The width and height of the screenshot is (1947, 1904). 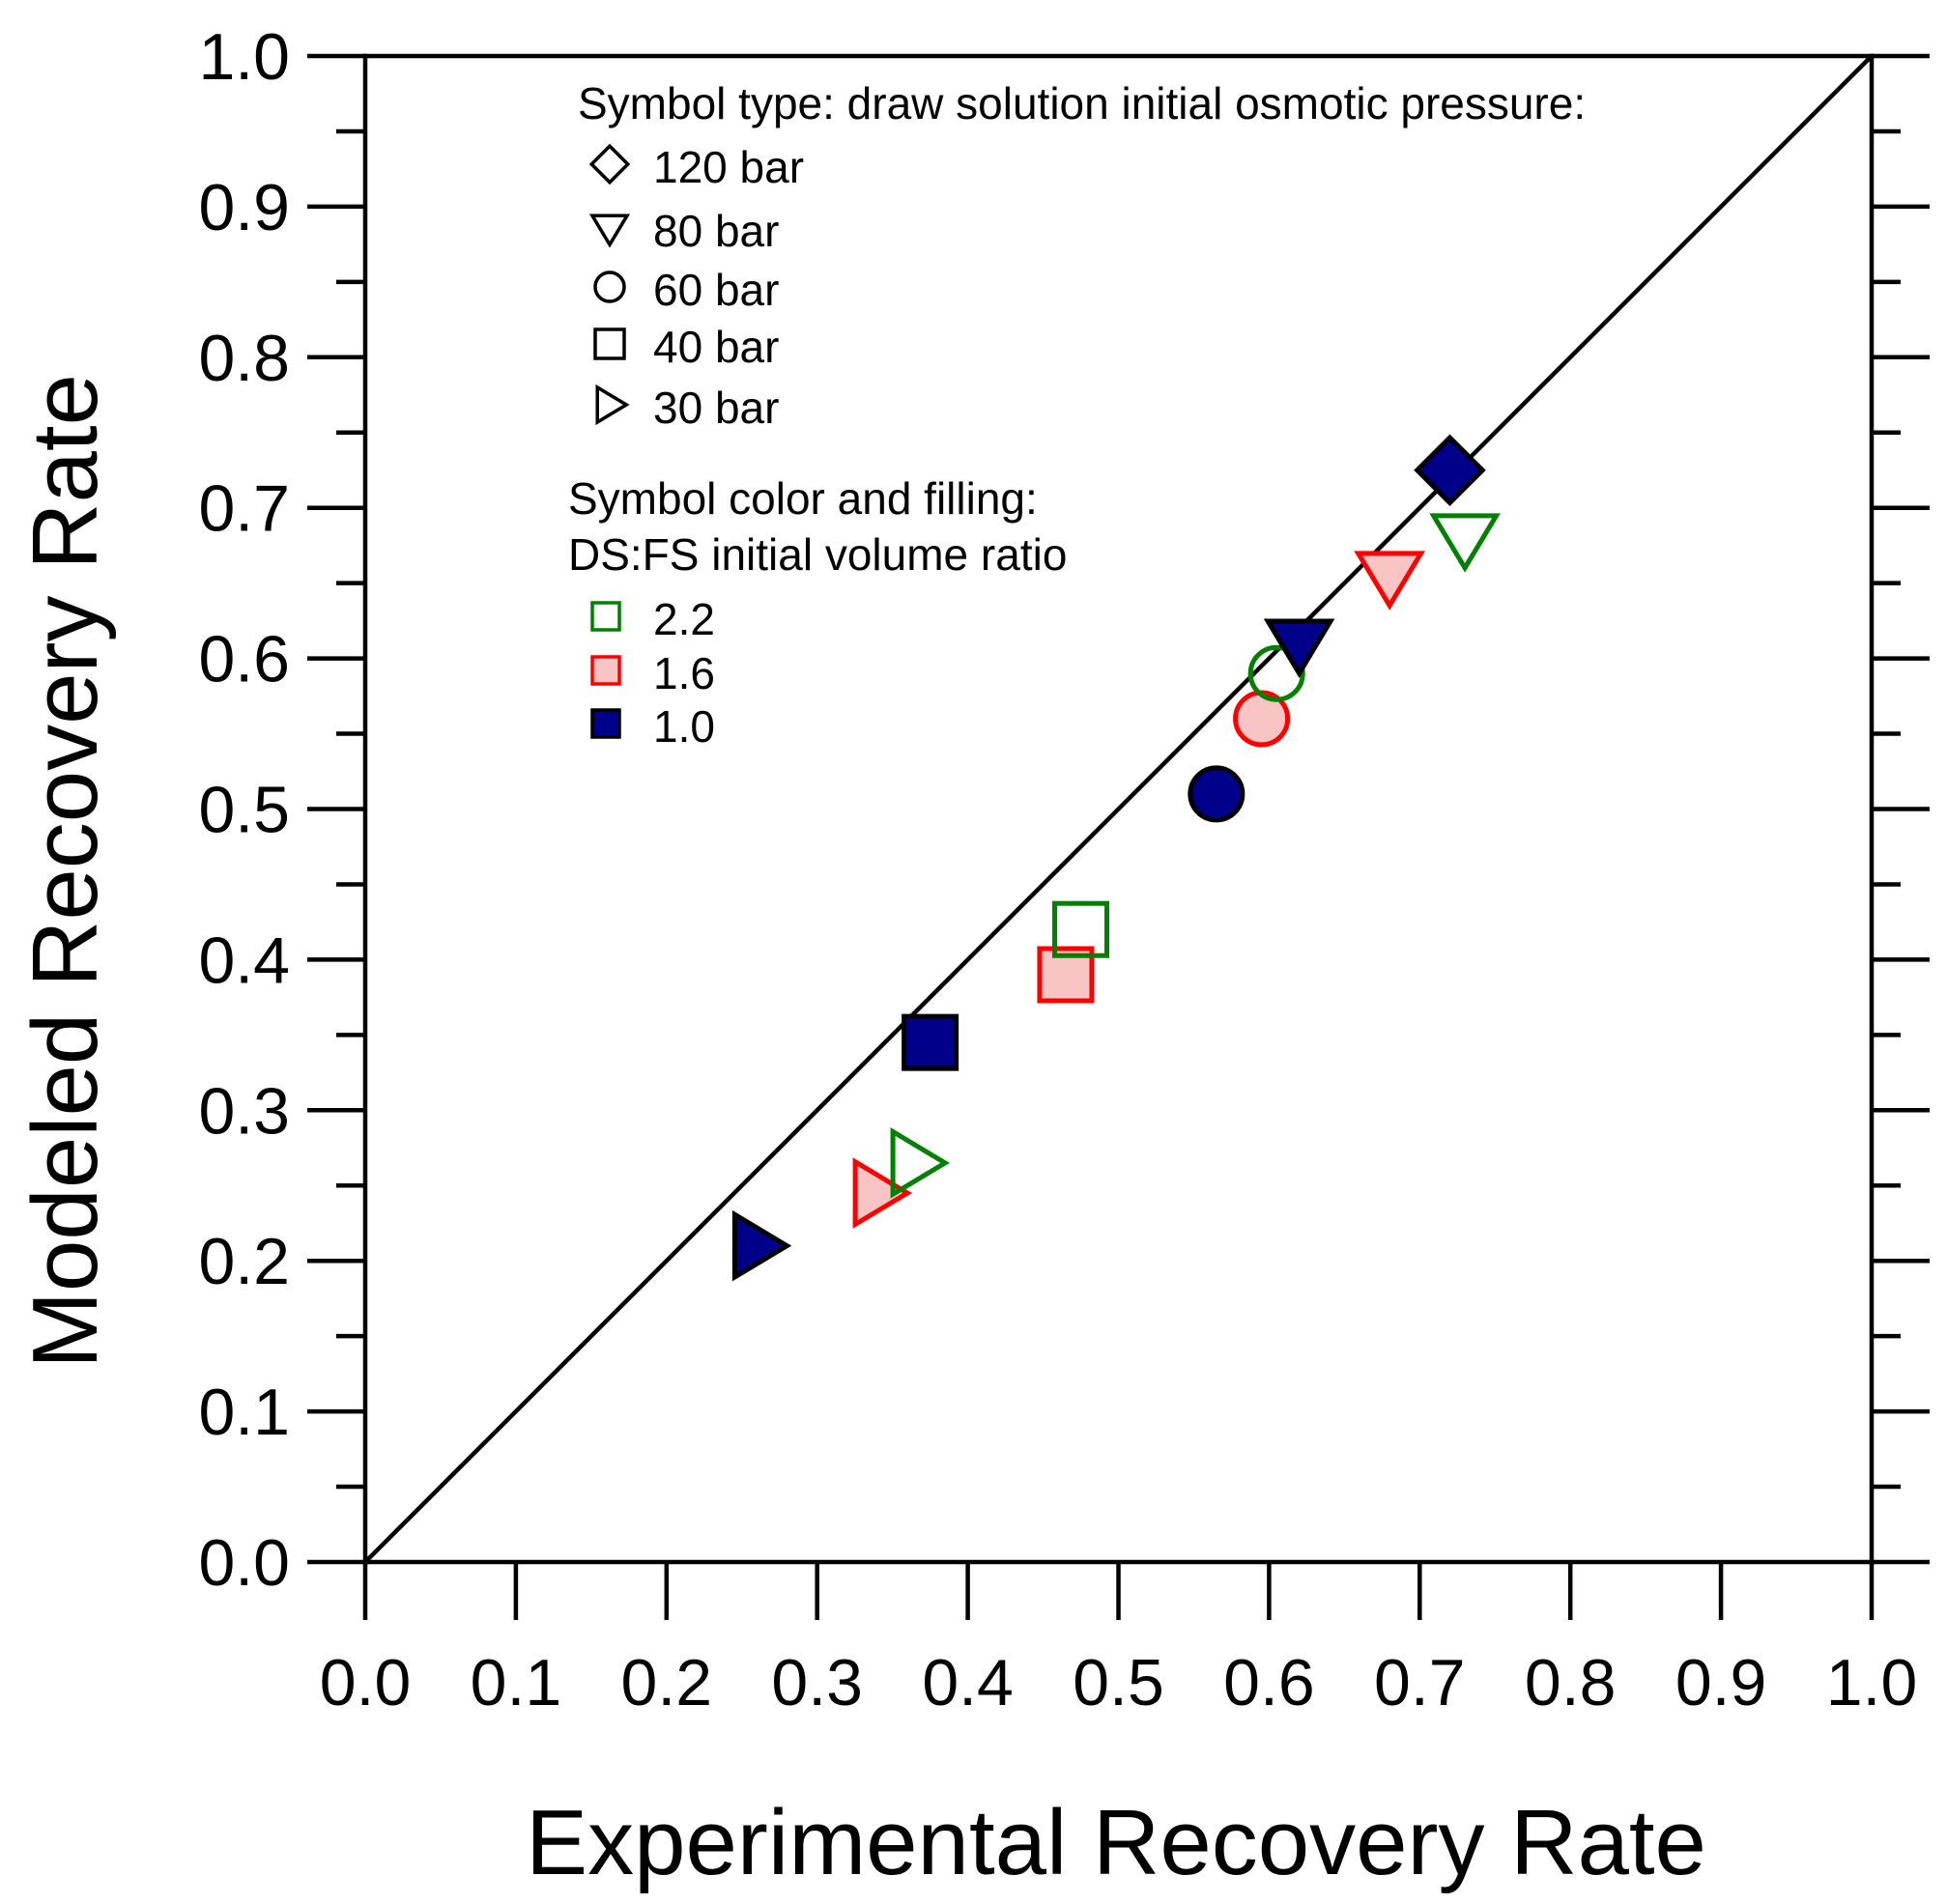 I want to click on data-point-diamond, so click(x=1450, y=470).